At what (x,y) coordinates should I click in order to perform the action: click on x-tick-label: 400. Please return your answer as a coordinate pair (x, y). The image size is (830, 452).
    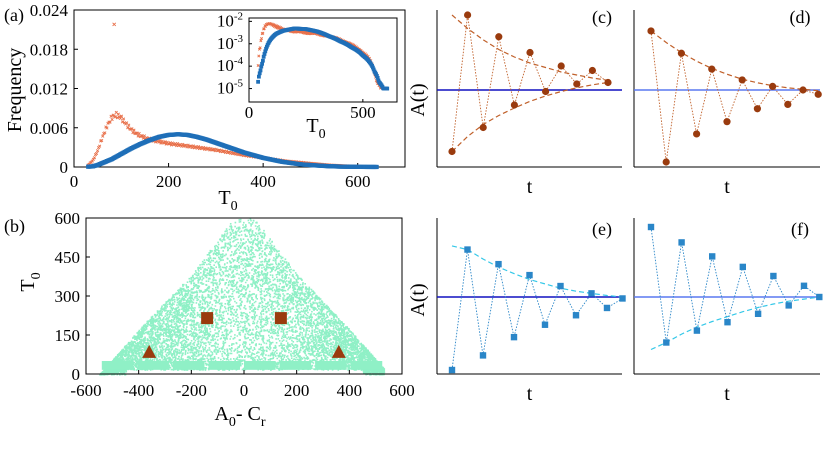
    Looking at the image, I should click on (263, 181).